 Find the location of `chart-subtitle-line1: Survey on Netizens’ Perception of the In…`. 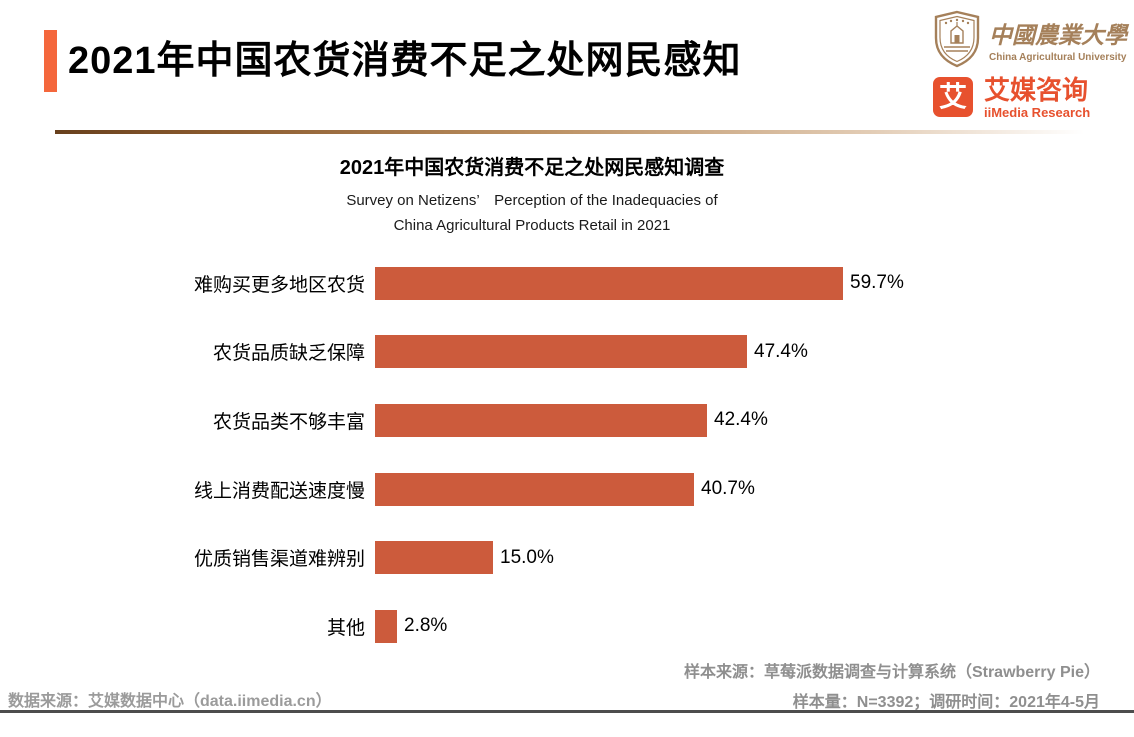

chart-subtitle-line1: Survey on Netizens’ Perception of the In… is located at coordinates (532, 200).